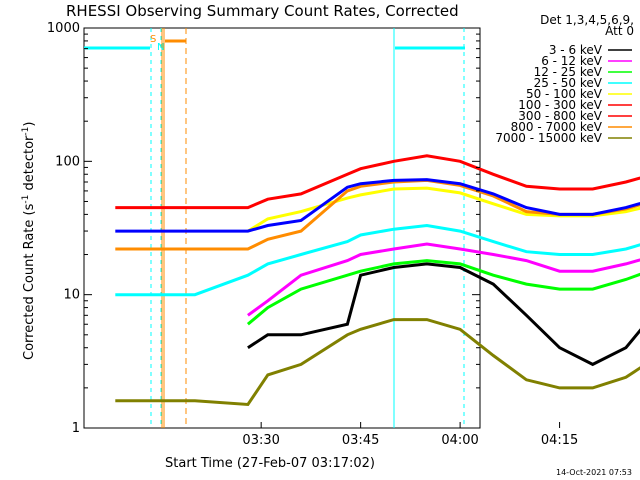  Describe the element at coordinates (29, 241) in the screenshot. I see `y-axis-label: Corrected Count Rate (s-1 detector-1)` at that location.